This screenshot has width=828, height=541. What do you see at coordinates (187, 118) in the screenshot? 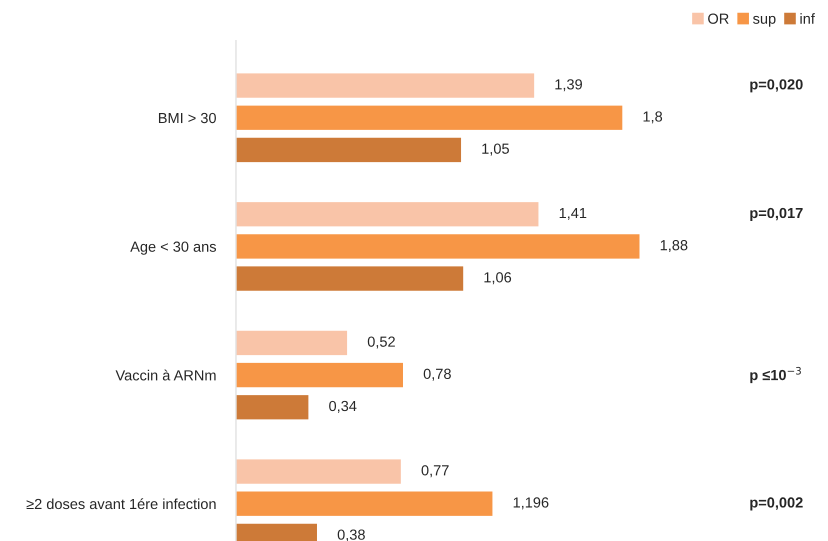
I see `y-tick-label: BMI > 30` at bounding box center [187, 118].